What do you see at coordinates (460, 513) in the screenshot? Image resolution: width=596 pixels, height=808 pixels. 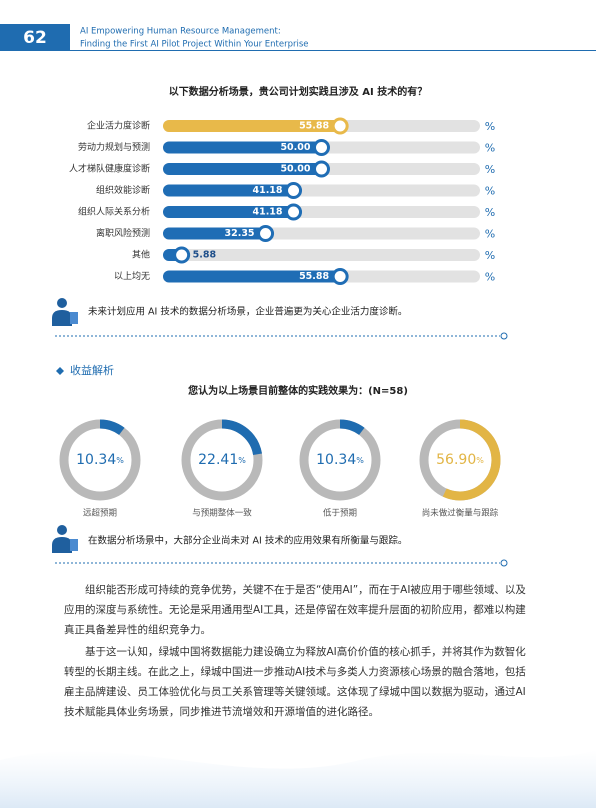 I see `category-label: 尚未做过衡量与跟踪` at bounding box center [460, 513].